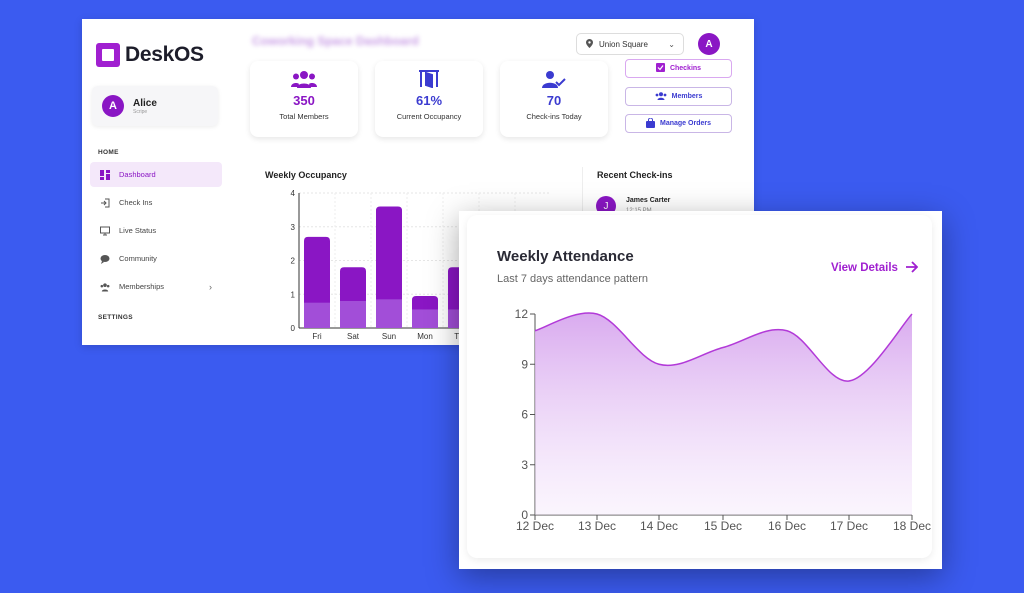  I want to click on user-subtitle: Scripe, so click(140, 111).